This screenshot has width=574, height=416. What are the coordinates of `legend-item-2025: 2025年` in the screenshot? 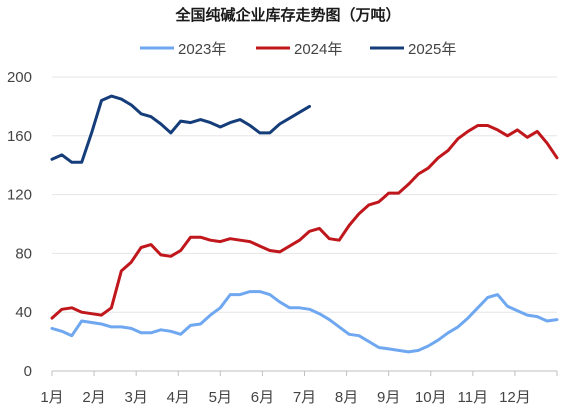 It's located at (413, 49).